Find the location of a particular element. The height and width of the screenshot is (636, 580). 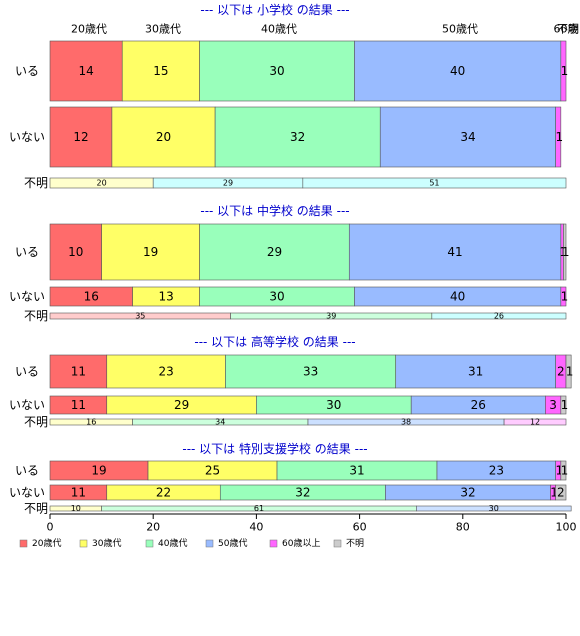

value-label: 15 is located at coordinates (160, 71).